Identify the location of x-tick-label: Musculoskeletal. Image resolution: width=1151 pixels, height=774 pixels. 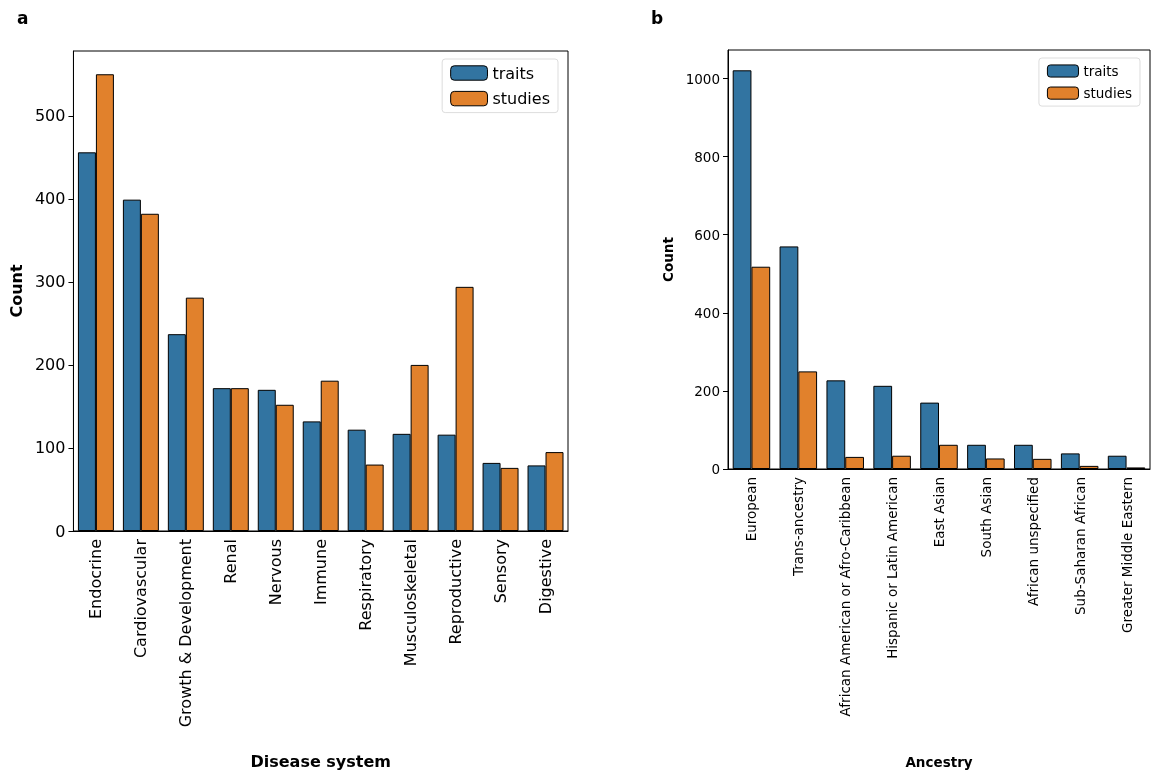
(411, 603).